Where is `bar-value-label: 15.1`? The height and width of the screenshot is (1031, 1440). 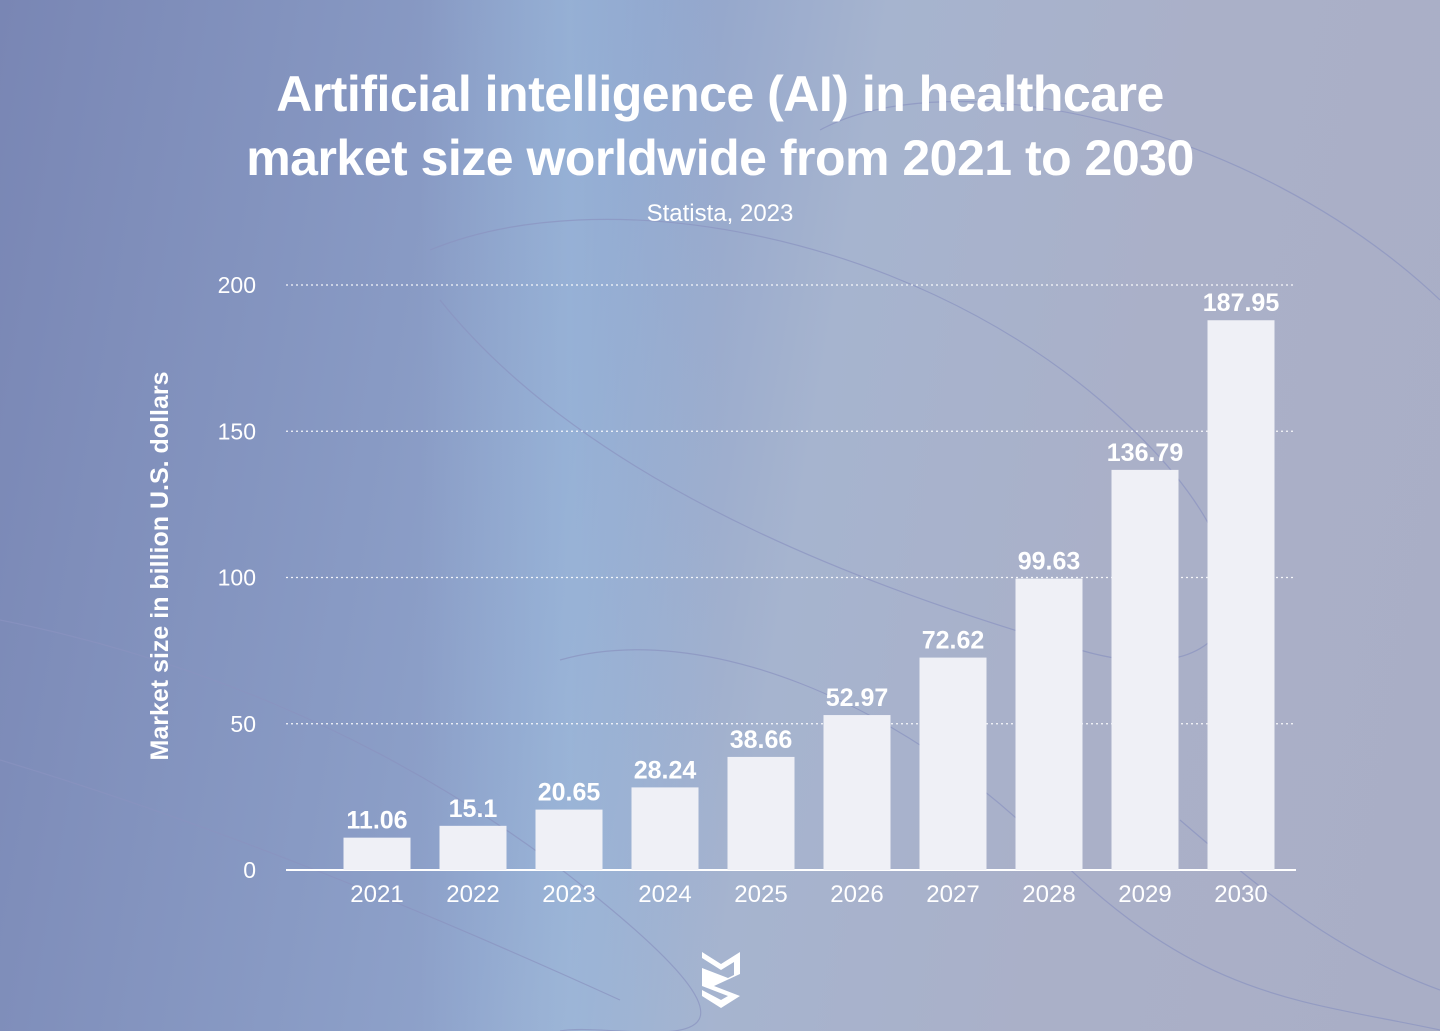
bar-value-label: 15.1 is located at coordinates (473, 809).